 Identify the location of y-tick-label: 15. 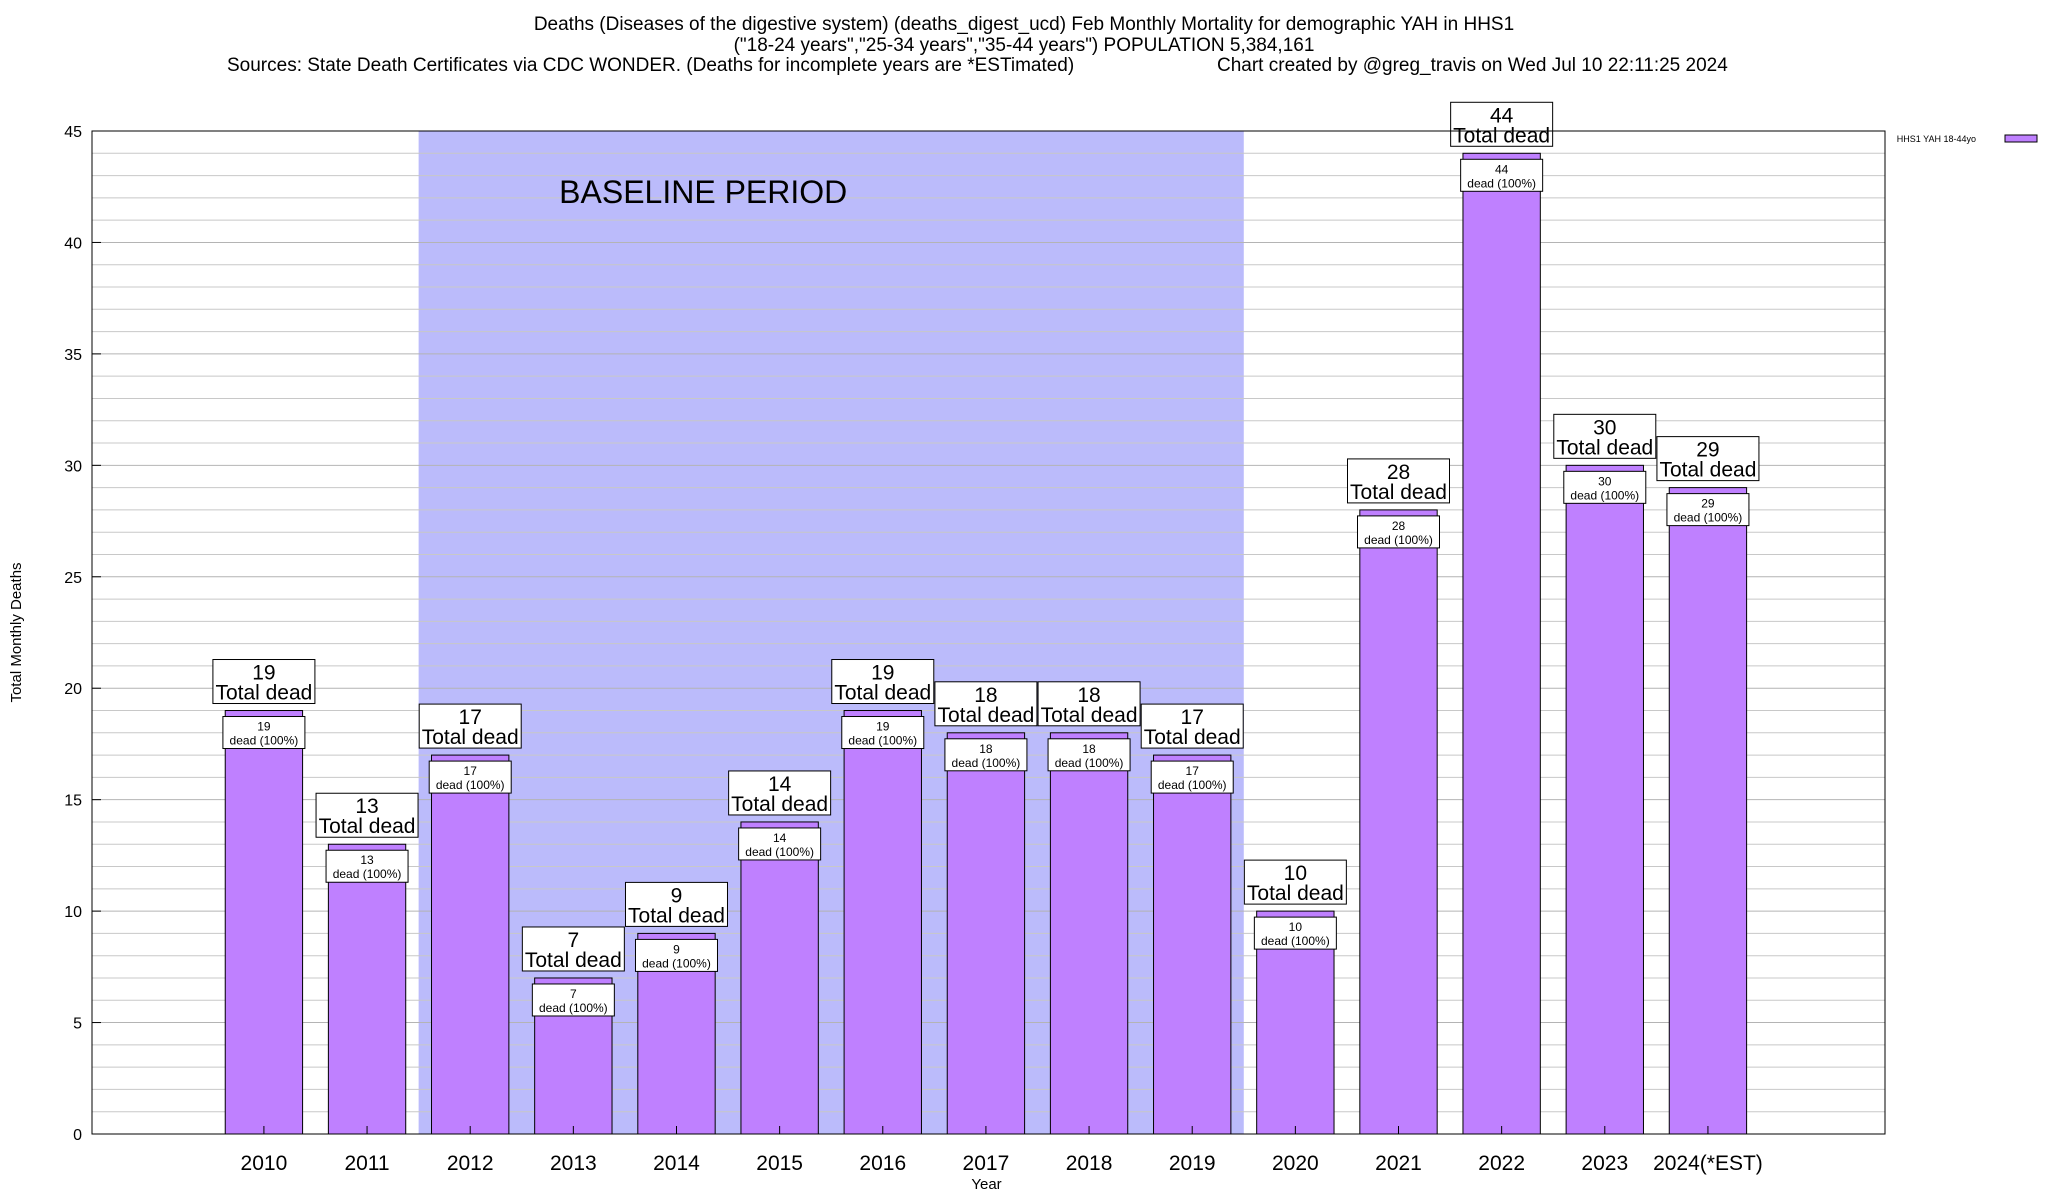
(73, 801).